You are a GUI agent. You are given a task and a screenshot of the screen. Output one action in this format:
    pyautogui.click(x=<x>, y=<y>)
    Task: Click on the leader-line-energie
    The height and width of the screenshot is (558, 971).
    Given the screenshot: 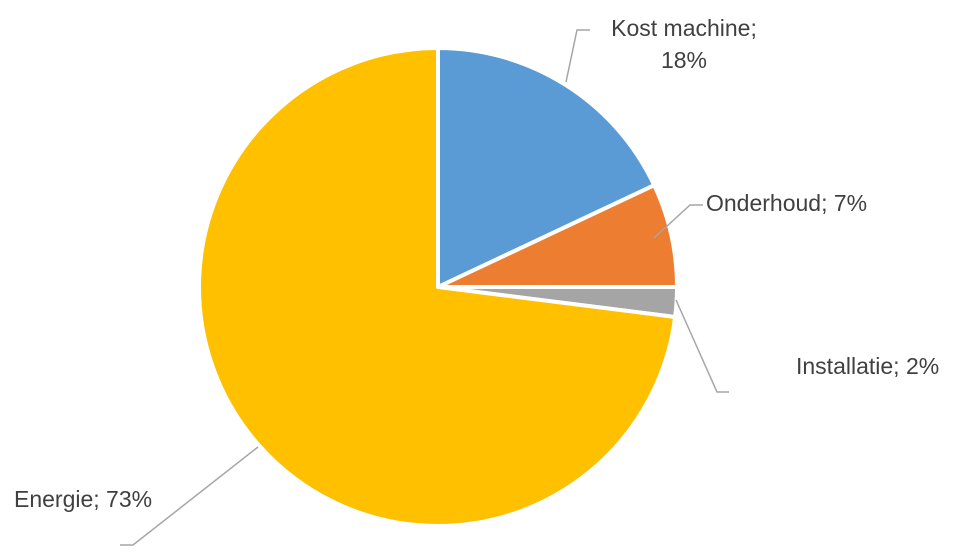 What is the action you would take?
    pyautogui.click(x=189, y=496)
    